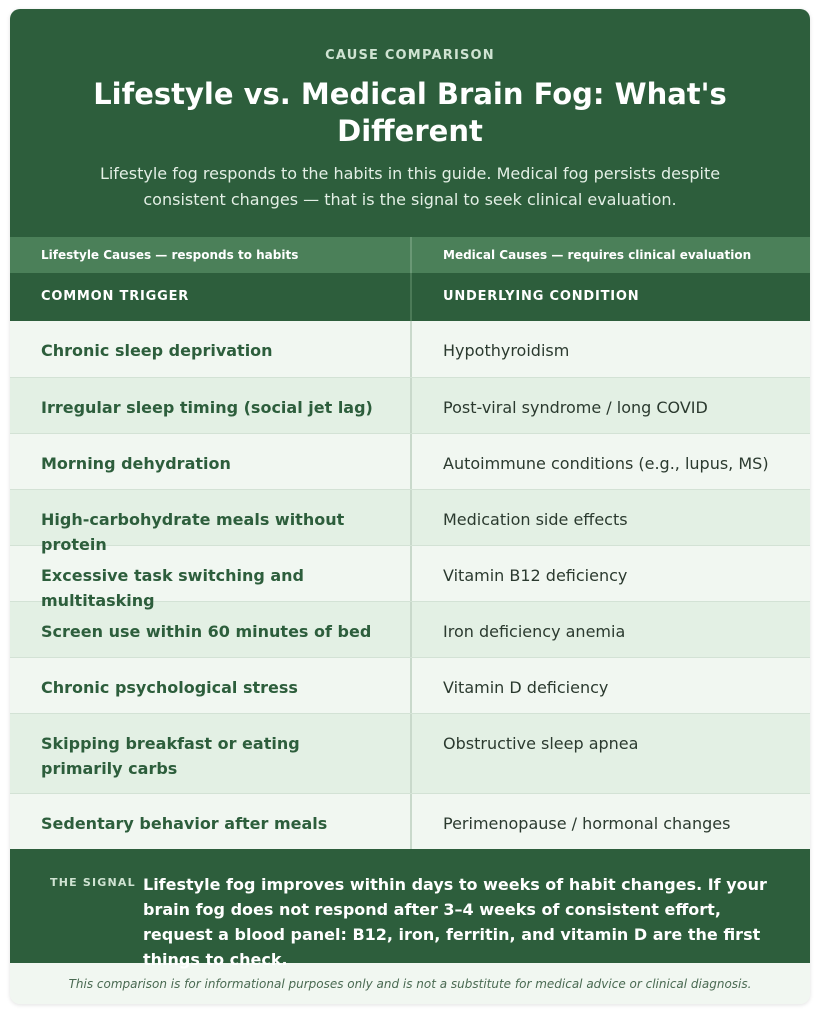  What do you see at coordinates (157, 350) in the screenshot?
I see `trigger-cell: Chronic sleep deprivation` at bounding box center [157, 350].